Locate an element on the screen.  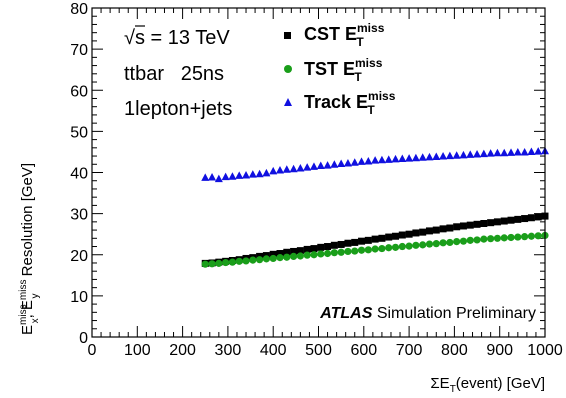
y-tick-label: 10 is located at coordinates (79, 297).